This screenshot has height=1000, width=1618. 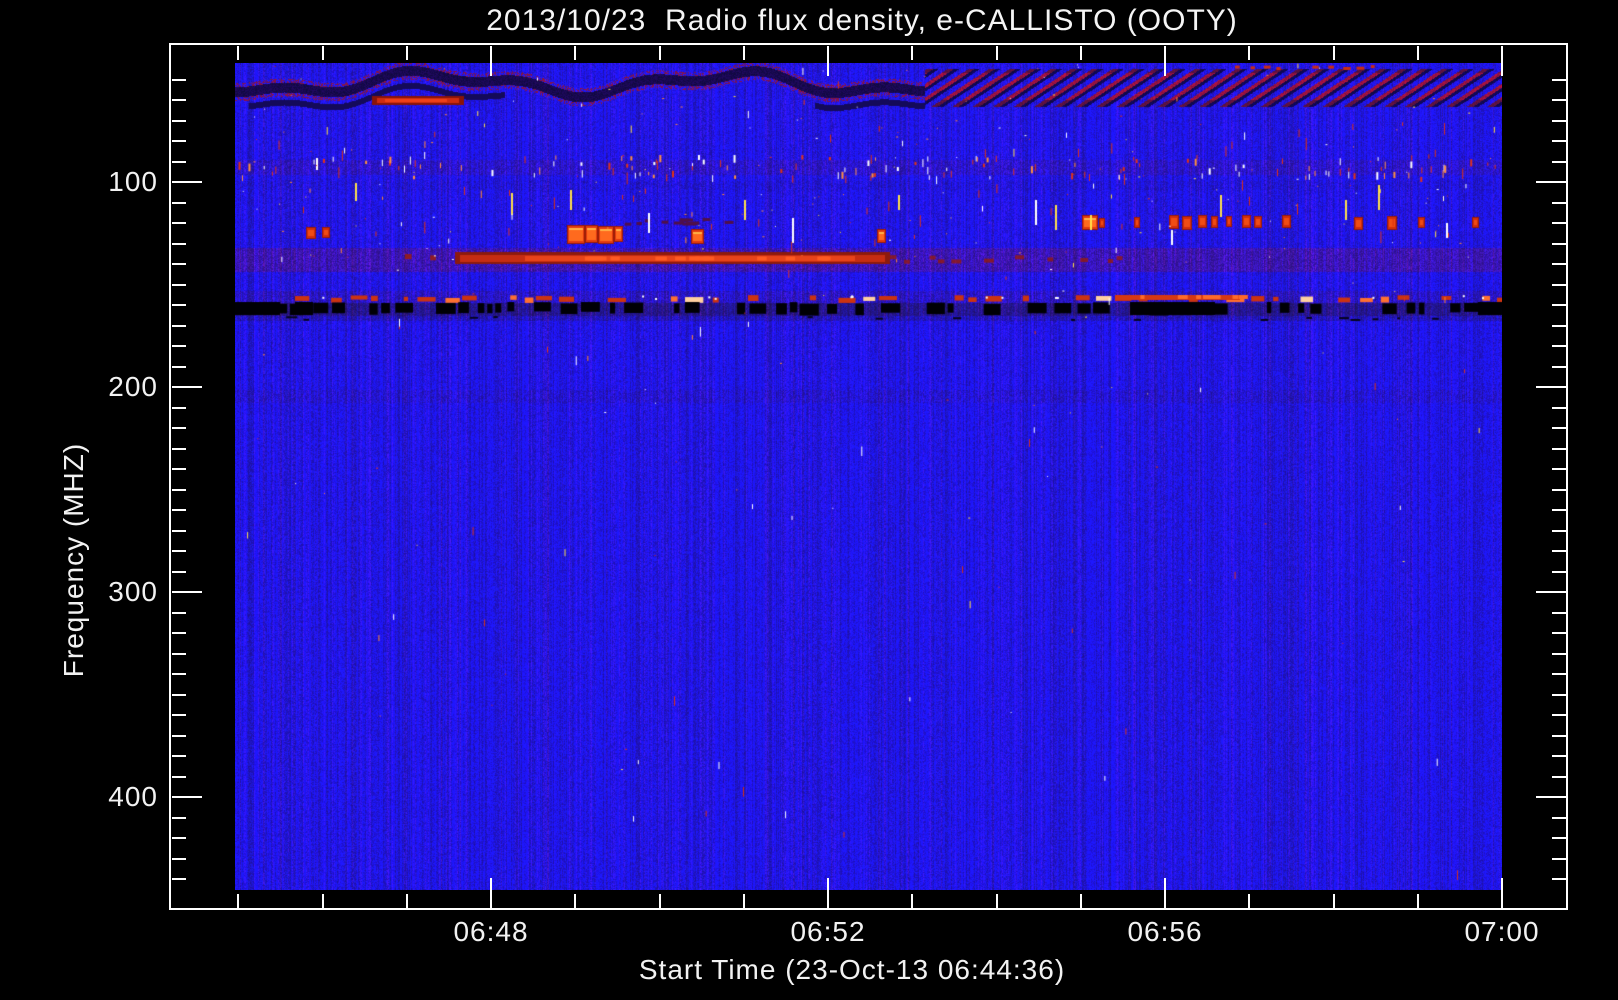 I want to click on x-tick-label: 06:52, so click(x=828, y=931).